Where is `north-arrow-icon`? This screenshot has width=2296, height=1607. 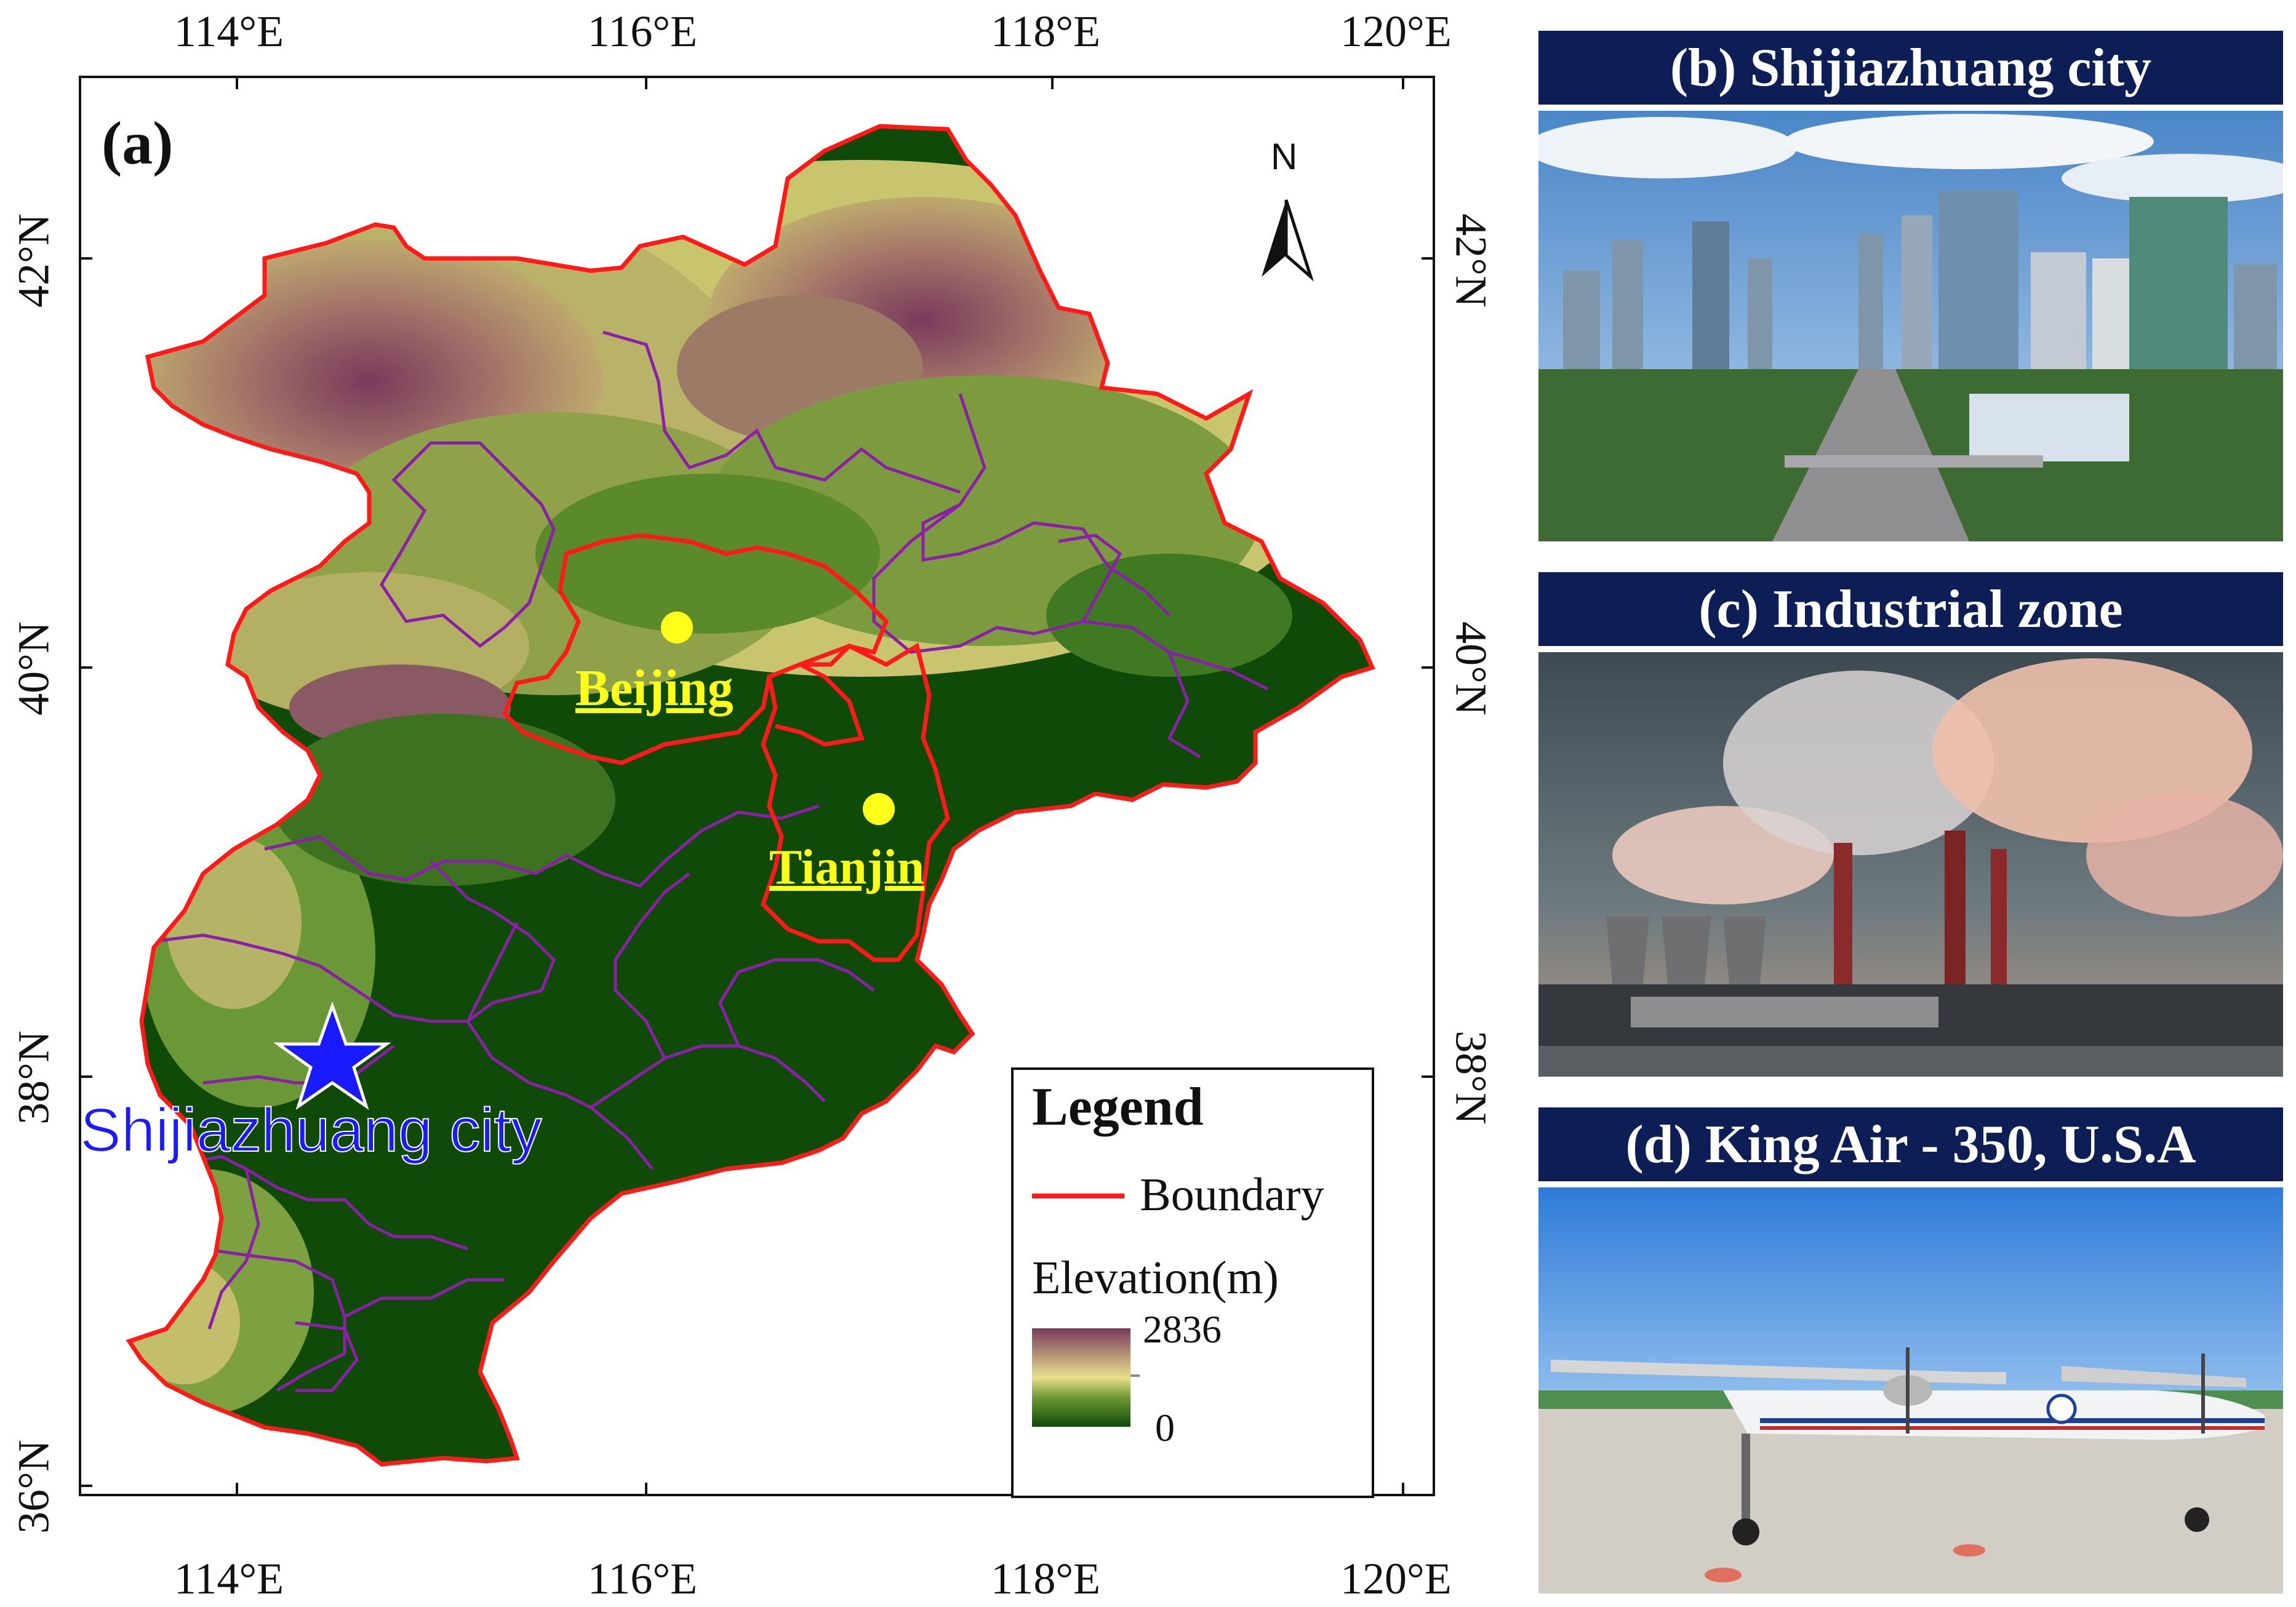 north-arrow-icon is located at coordinates (1288, 240).